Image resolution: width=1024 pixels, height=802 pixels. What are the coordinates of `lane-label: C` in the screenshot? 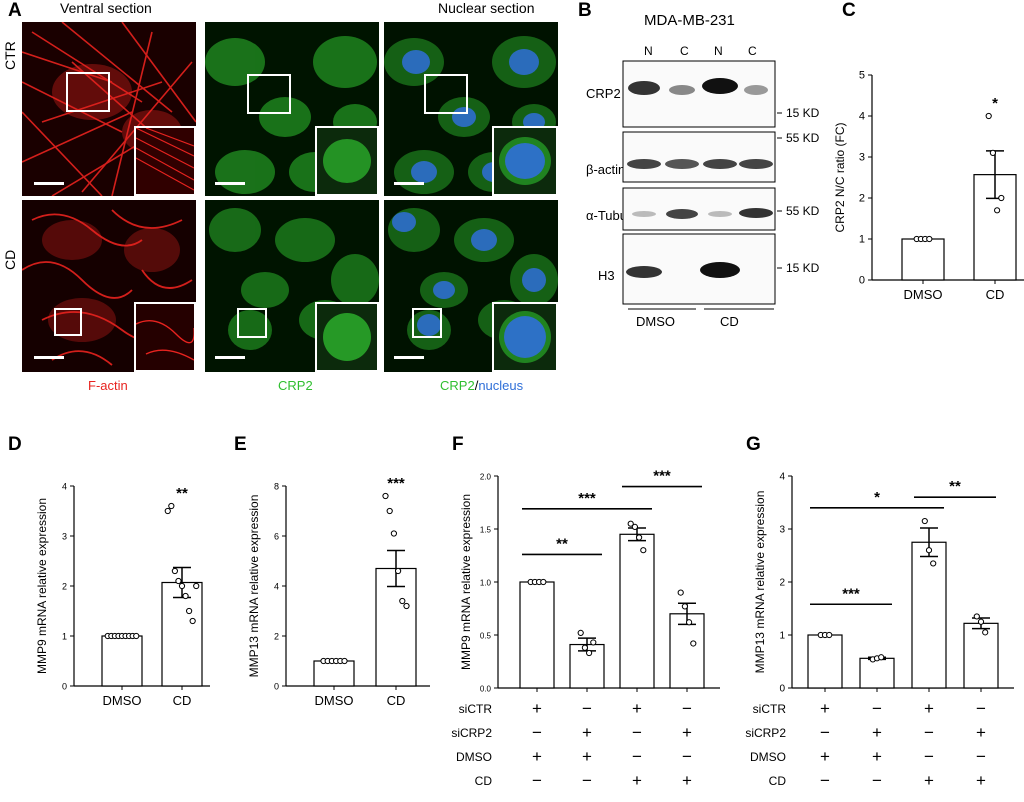 It's located at (684, 51).